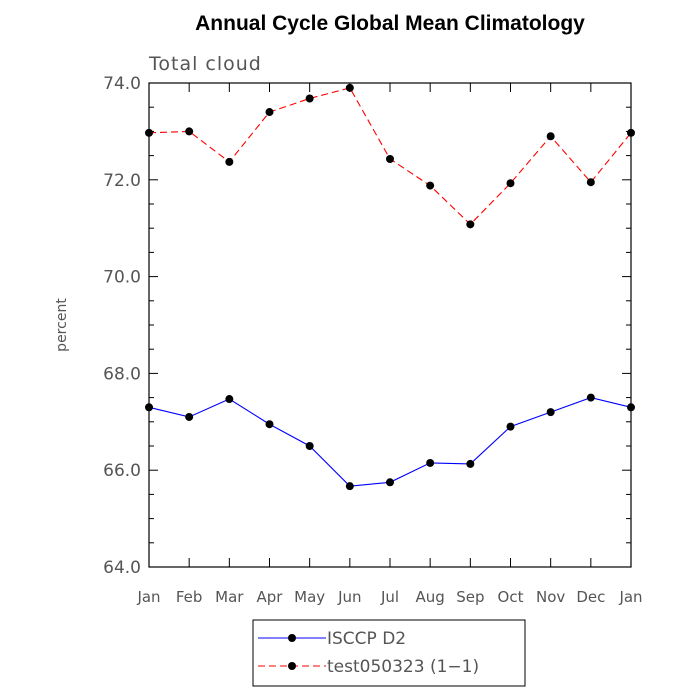  Describe the element at coordinates (122, 471) in the screenshot. I see `y-tick-label: 66.0` at that location.